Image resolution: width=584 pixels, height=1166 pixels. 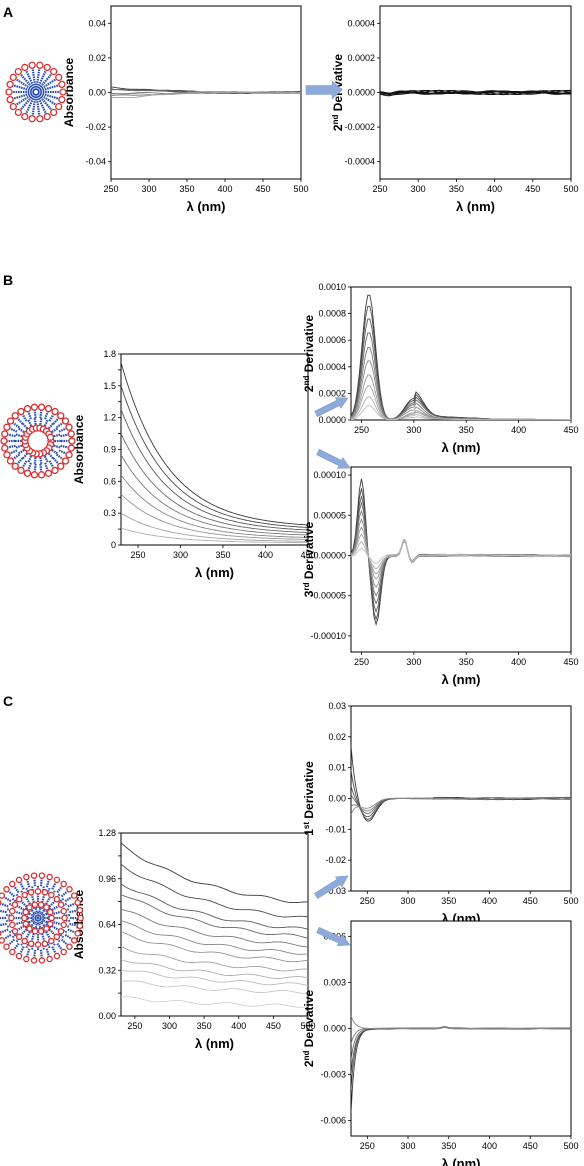 What do you see at coordinates (359, 127) in the screenshot?
I see `y-tick-label: -0.0002` at bounding box center [359, 127].